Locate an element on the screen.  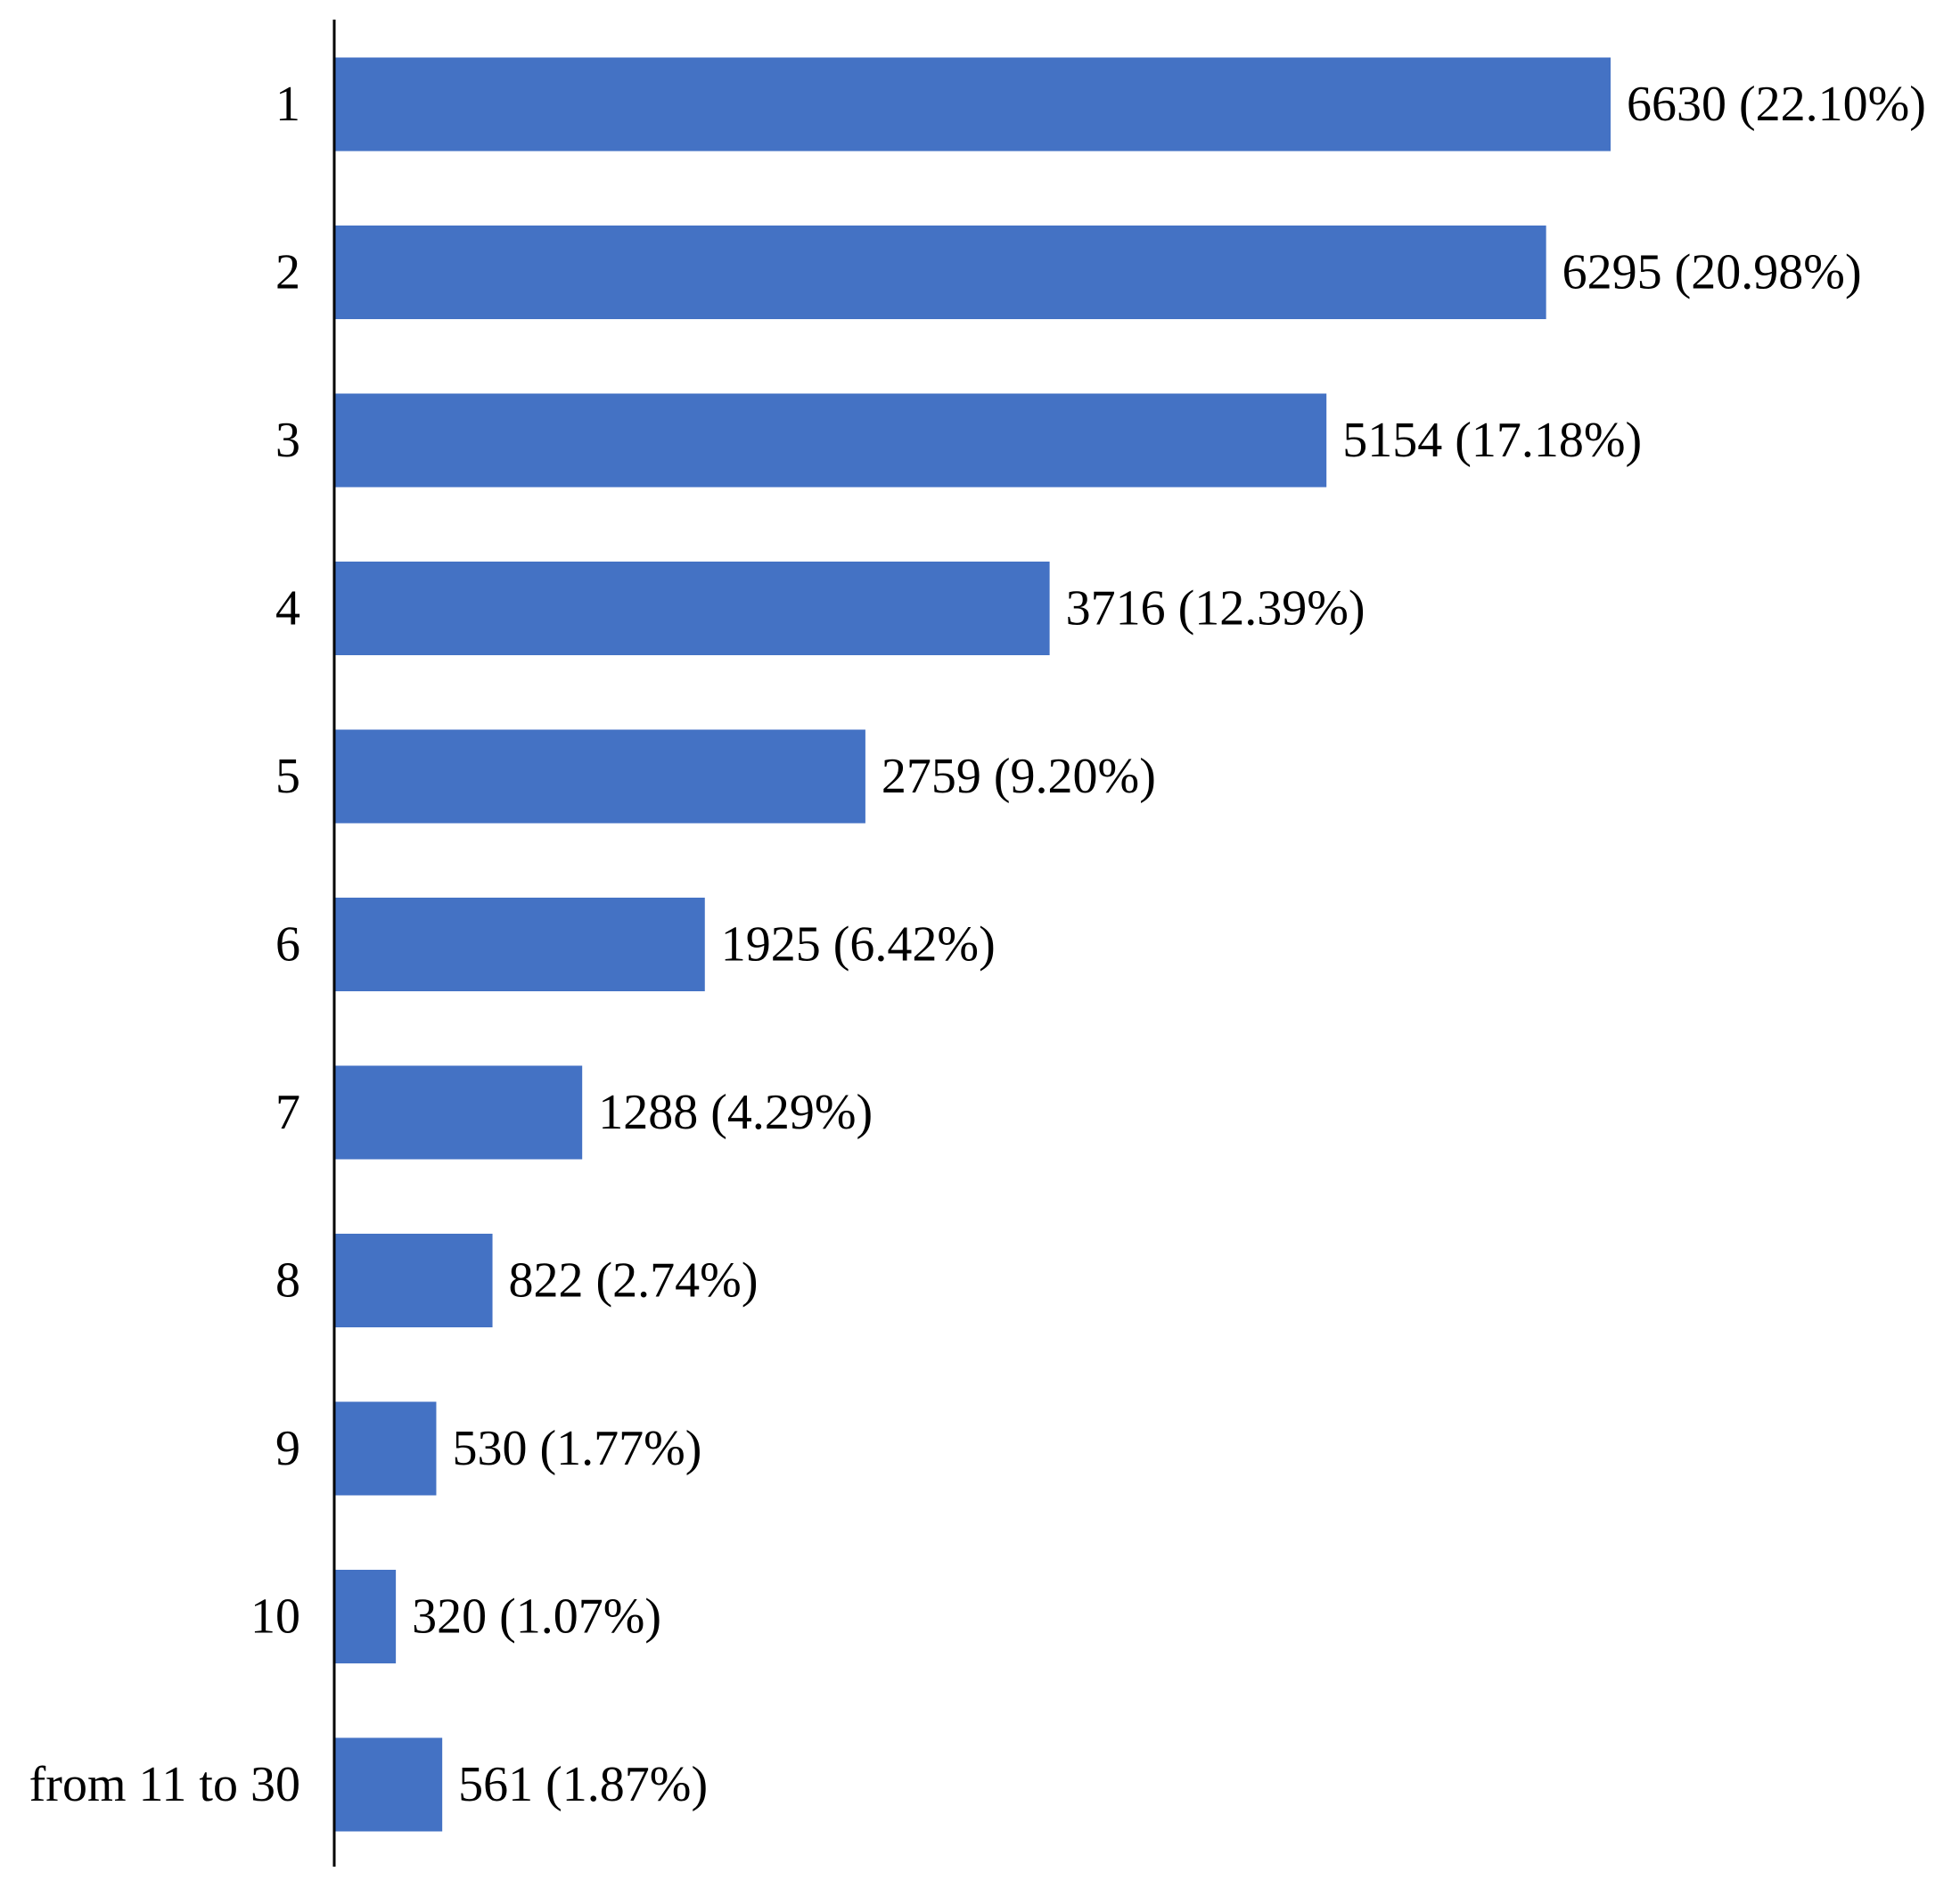
category-label: 3 is located at coordinates (287, 440).